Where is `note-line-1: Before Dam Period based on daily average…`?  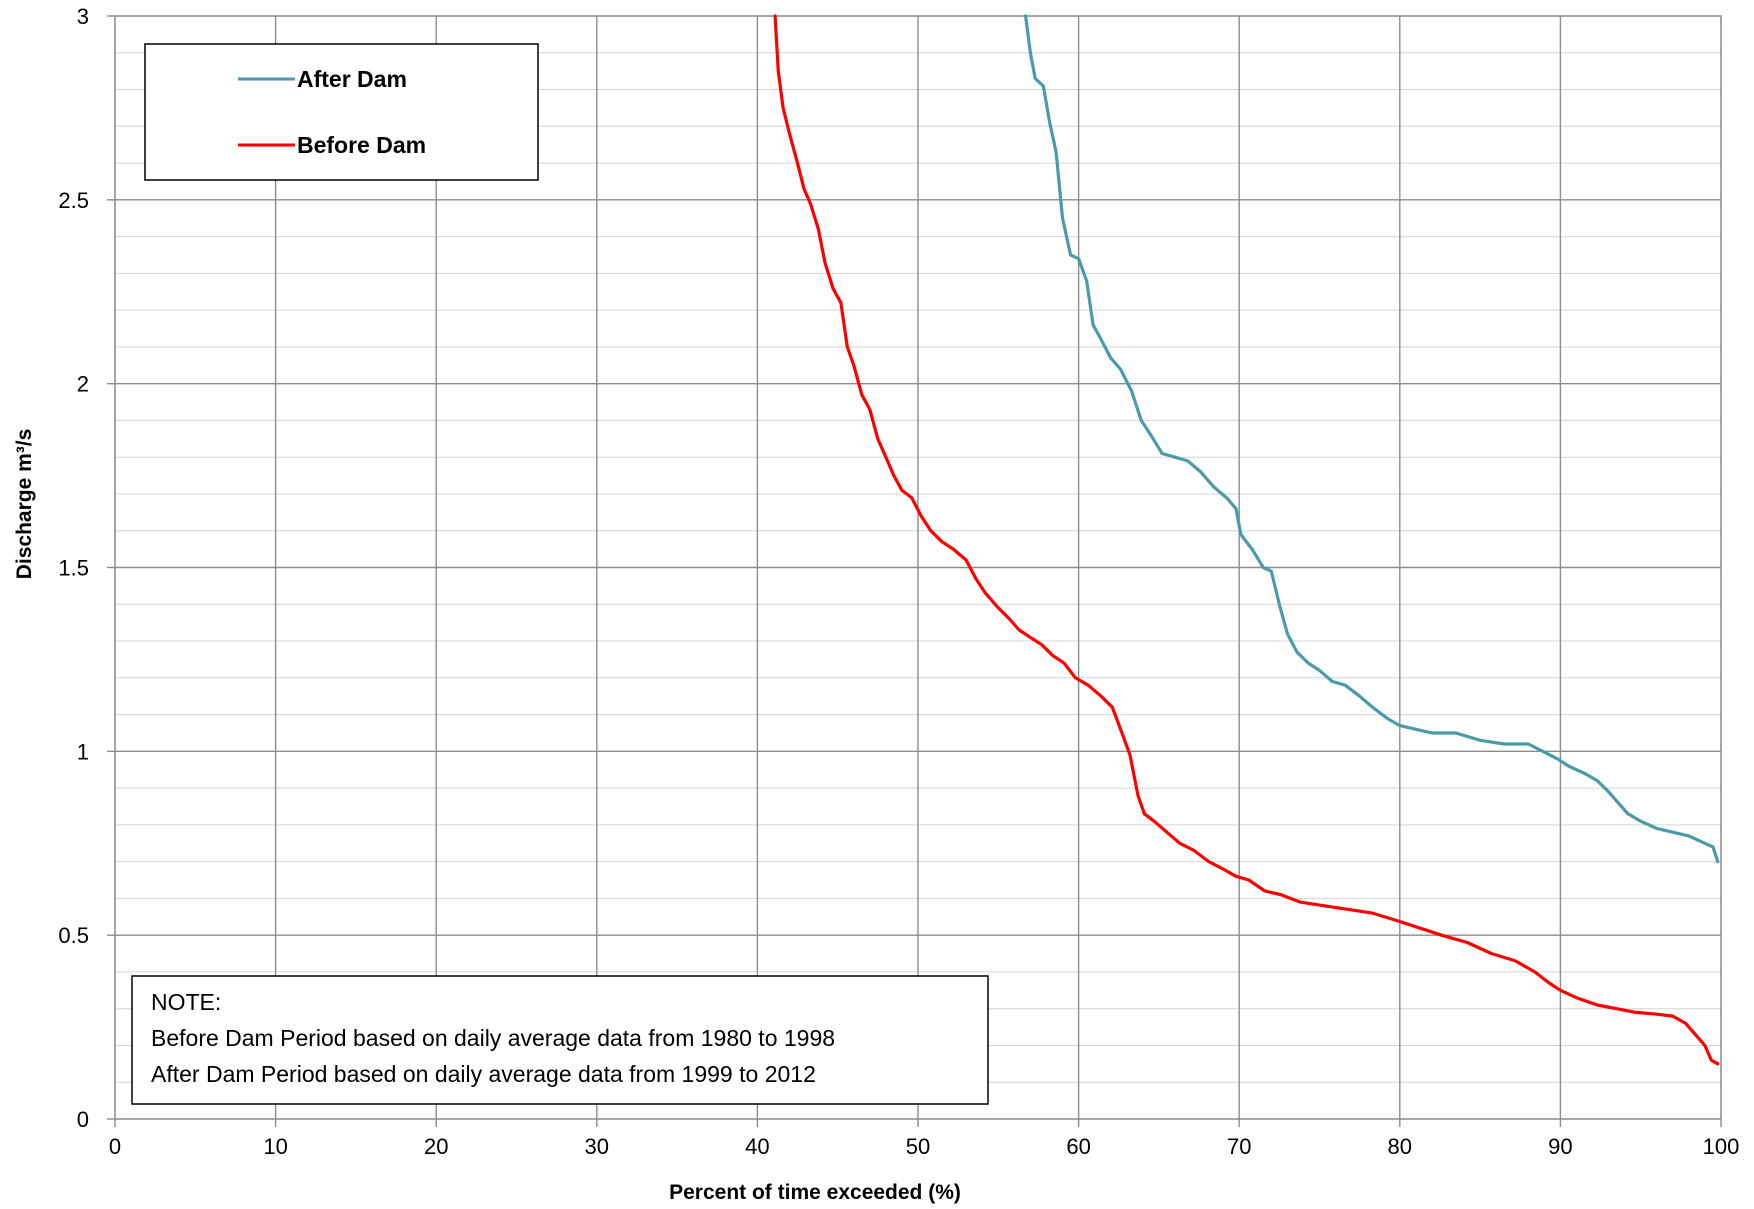 note-line-1: Before Dam Period based on daily average… is located at coordinates (493, 1038).